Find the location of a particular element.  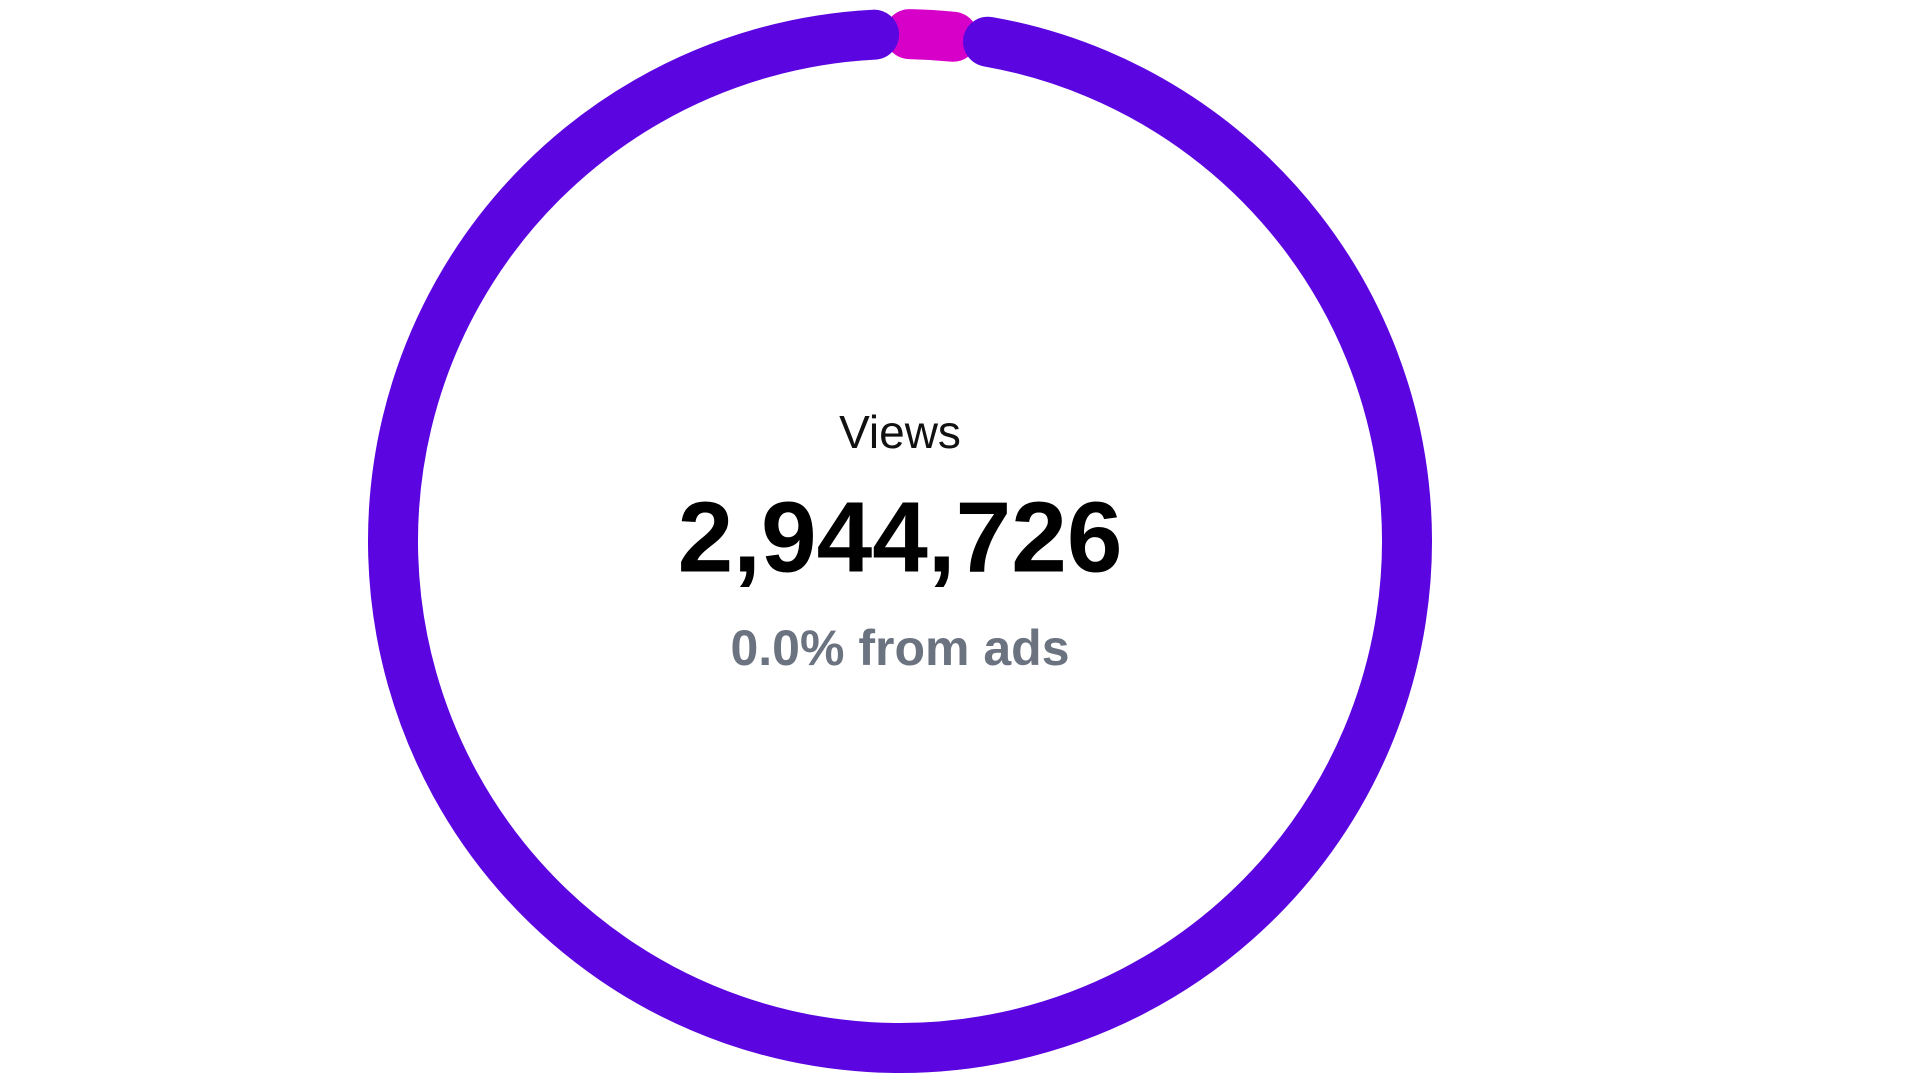

center-subtitle: 0.0% from ads is located at coordinates (899, 648).